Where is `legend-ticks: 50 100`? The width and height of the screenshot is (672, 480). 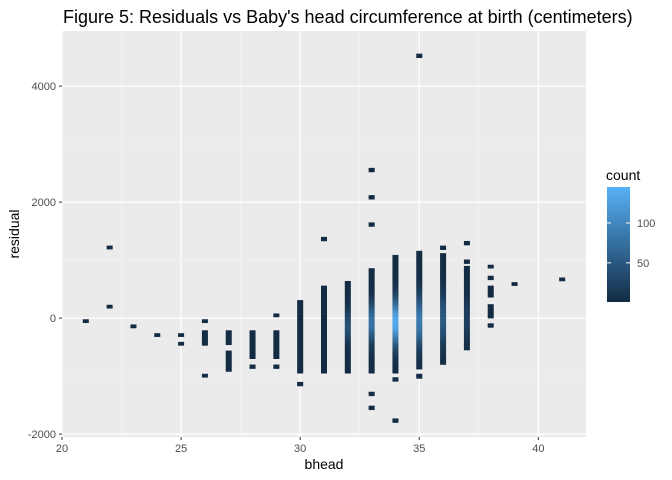 legend-ticks: 50 100 is located at coordinates (631, 244).